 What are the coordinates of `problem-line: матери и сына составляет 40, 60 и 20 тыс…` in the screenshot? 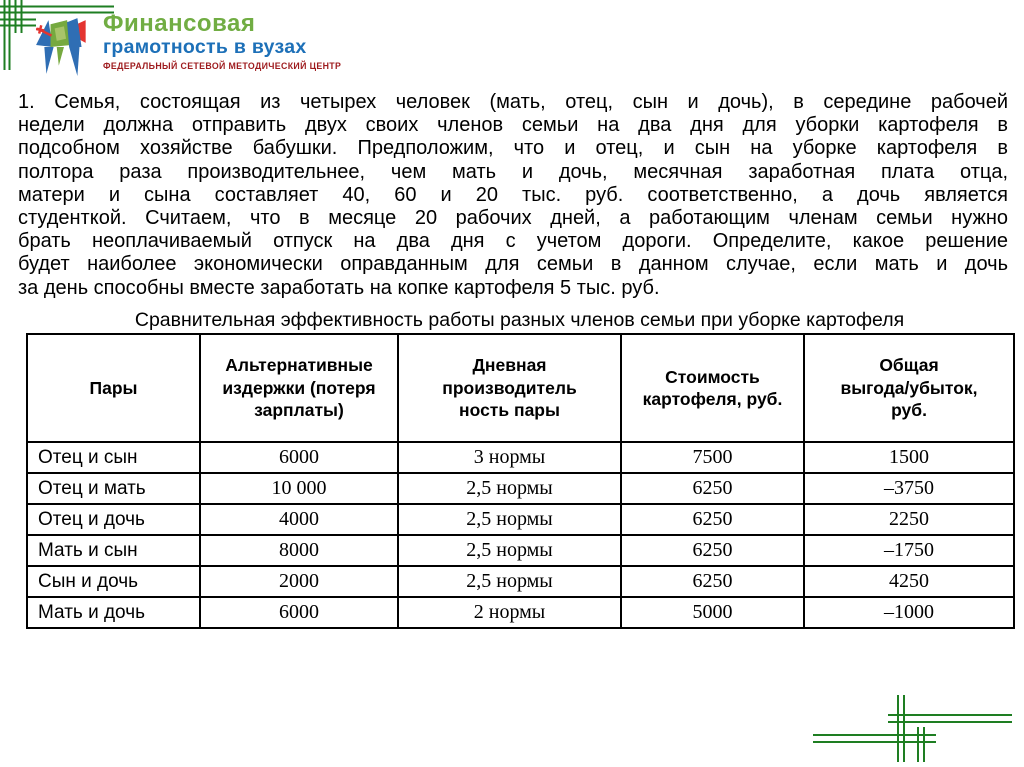 It's located at (513, 194).